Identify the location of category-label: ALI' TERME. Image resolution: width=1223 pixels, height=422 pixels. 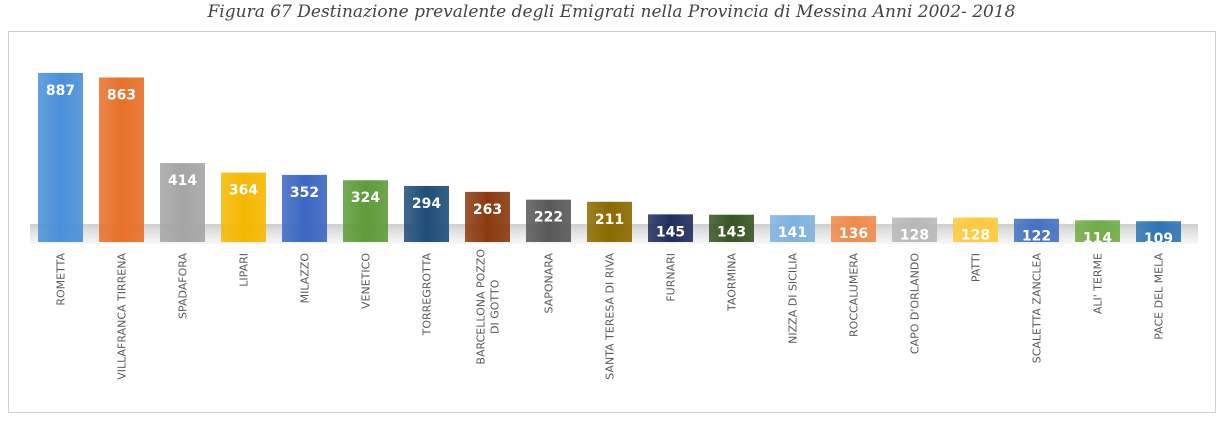
(1098, 283).